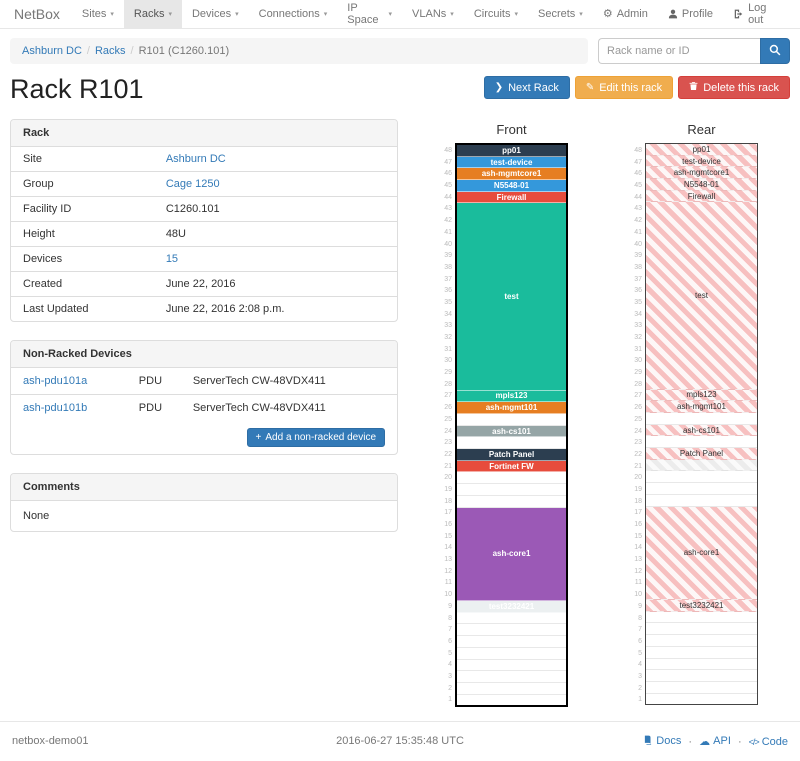 The image size is (800, 761). What do you see at coordinates (631, 87) in the screenshot?
I see `edit-rack-label: Edit this rack` at bounding box center [631, 87].